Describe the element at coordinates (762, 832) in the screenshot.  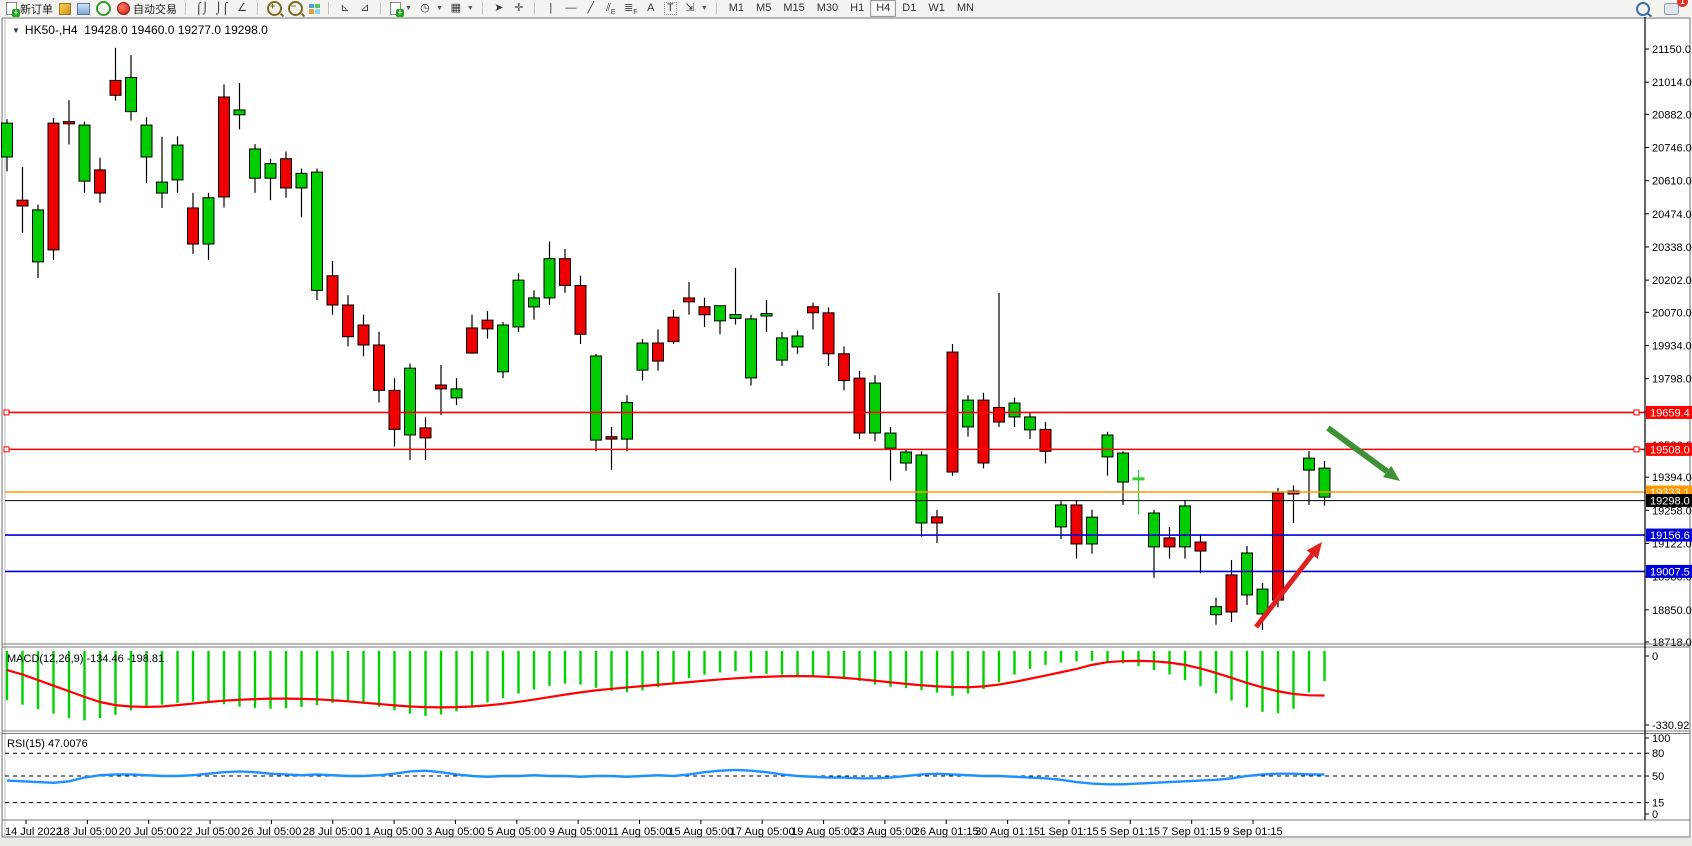
I see `time-tick-label: 17 Aug 05:00` at that location.